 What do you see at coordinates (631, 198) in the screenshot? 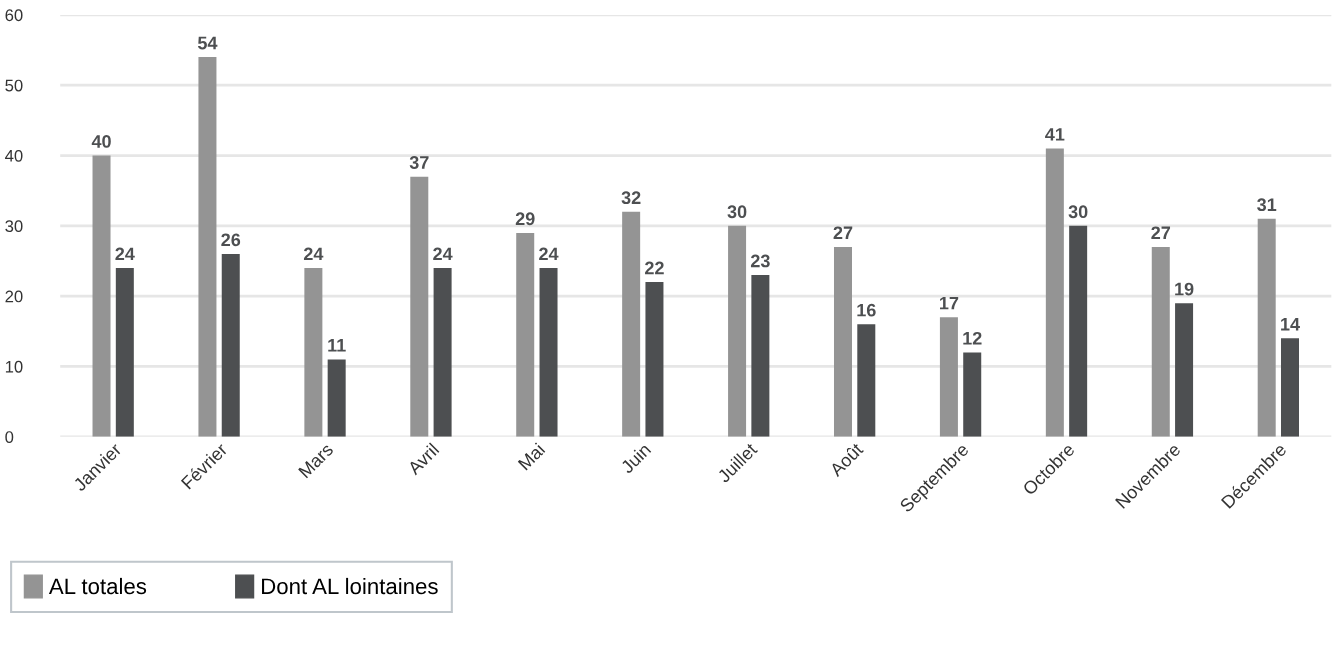
I see `data-label: 32` at bounding box center [631, 198].